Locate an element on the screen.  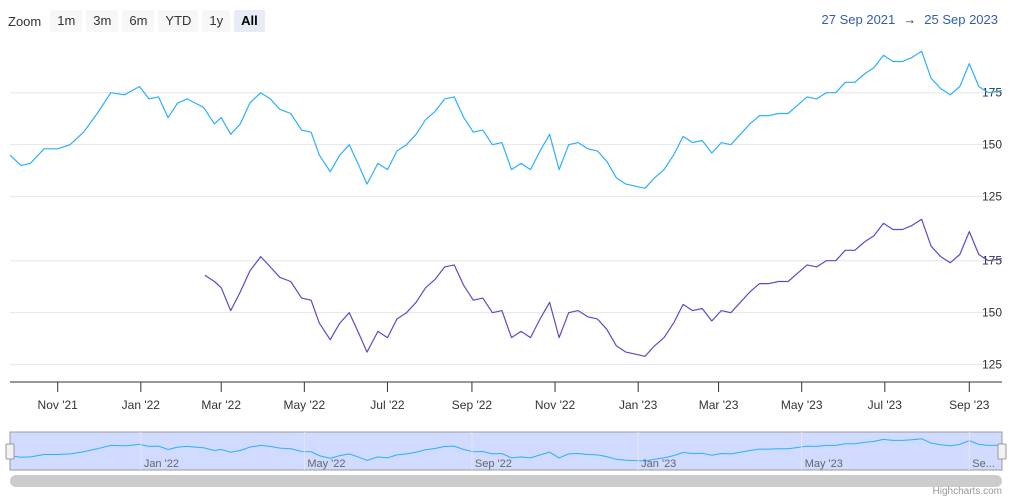
x-tick-label: Sep '23 is located at coordinates (969, 405).